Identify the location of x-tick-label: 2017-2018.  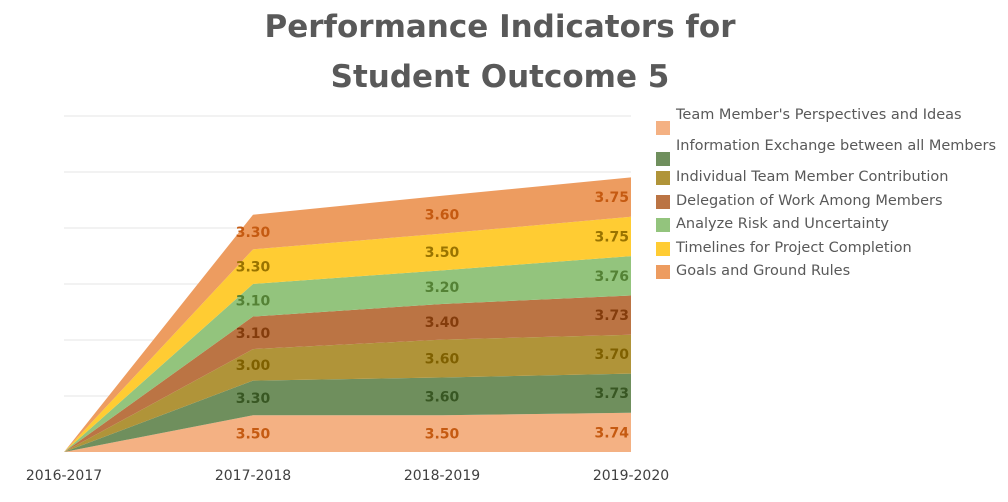
(253, 476).